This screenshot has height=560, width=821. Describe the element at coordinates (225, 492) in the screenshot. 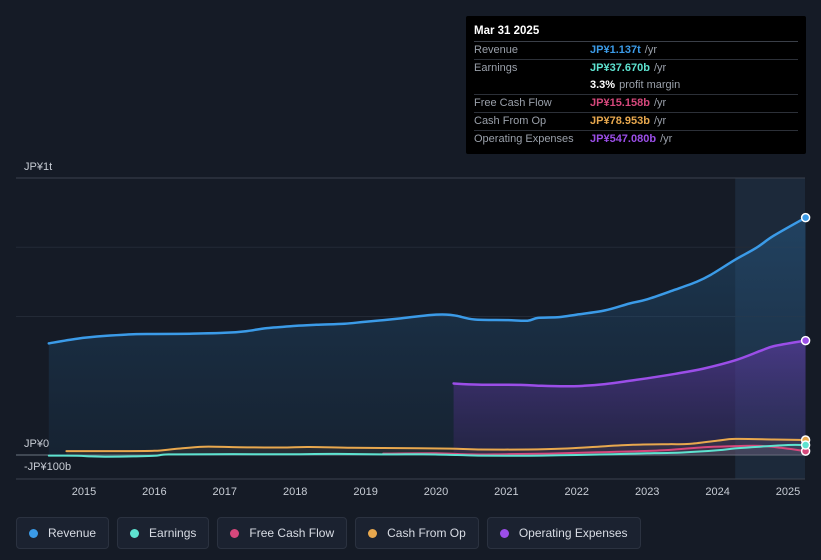

I see `x-tick-label: 2017` at that location.